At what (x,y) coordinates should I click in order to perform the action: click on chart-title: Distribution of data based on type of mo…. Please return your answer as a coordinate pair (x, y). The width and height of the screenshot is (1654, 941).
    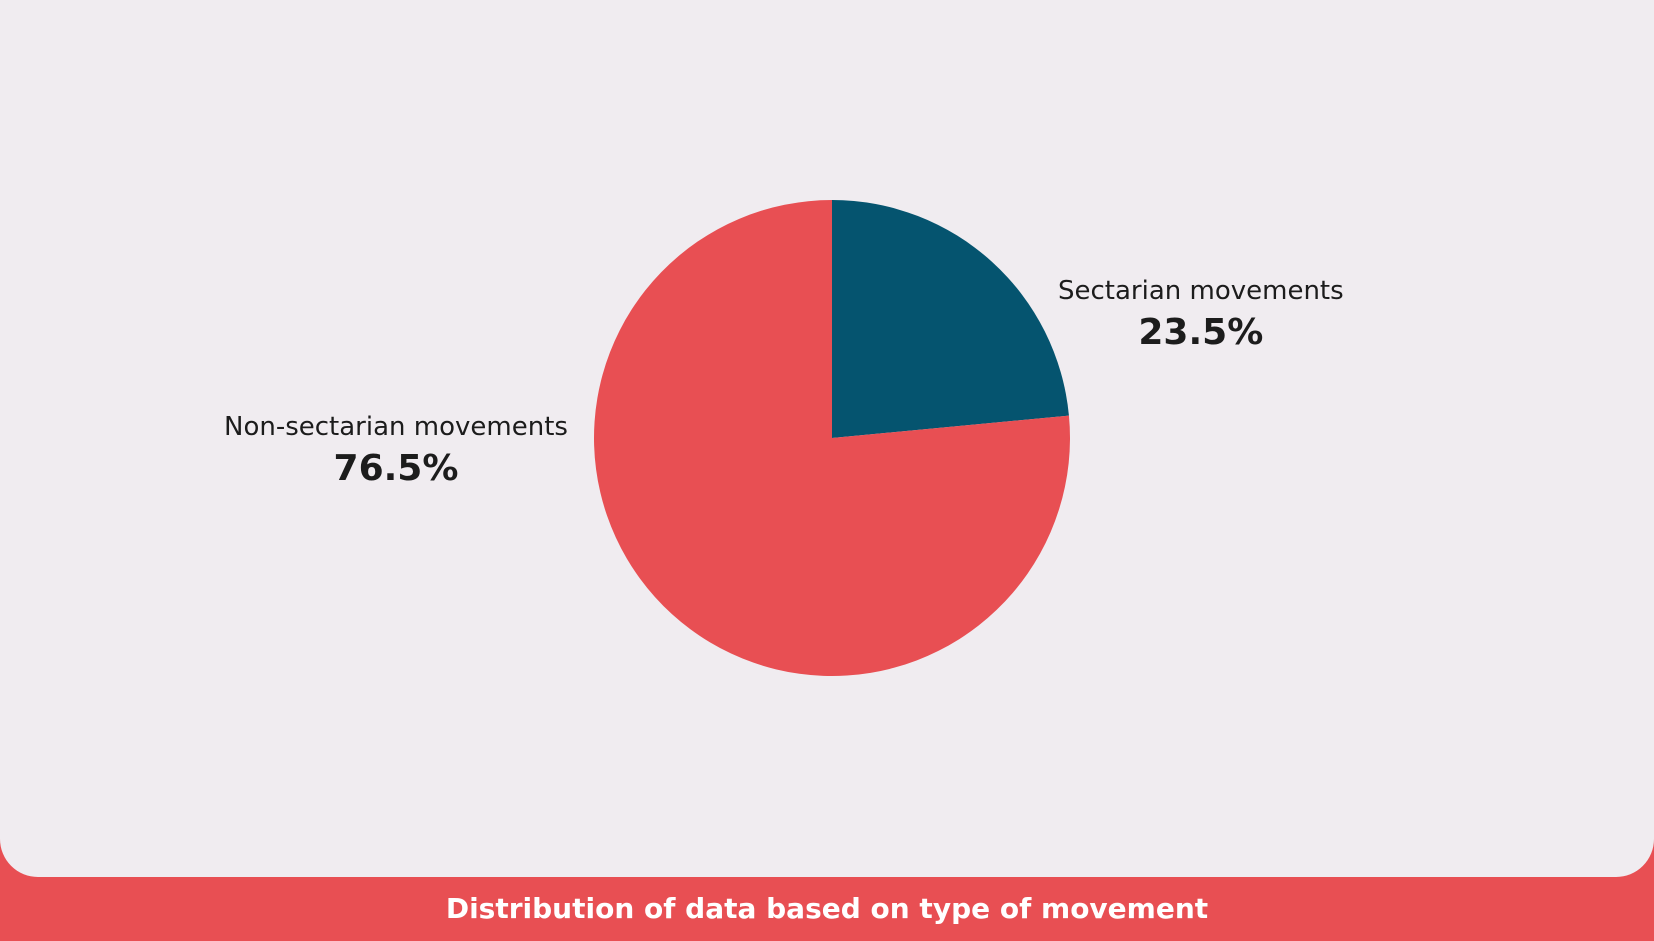
    Looking at the image, I should click on (827, 908).